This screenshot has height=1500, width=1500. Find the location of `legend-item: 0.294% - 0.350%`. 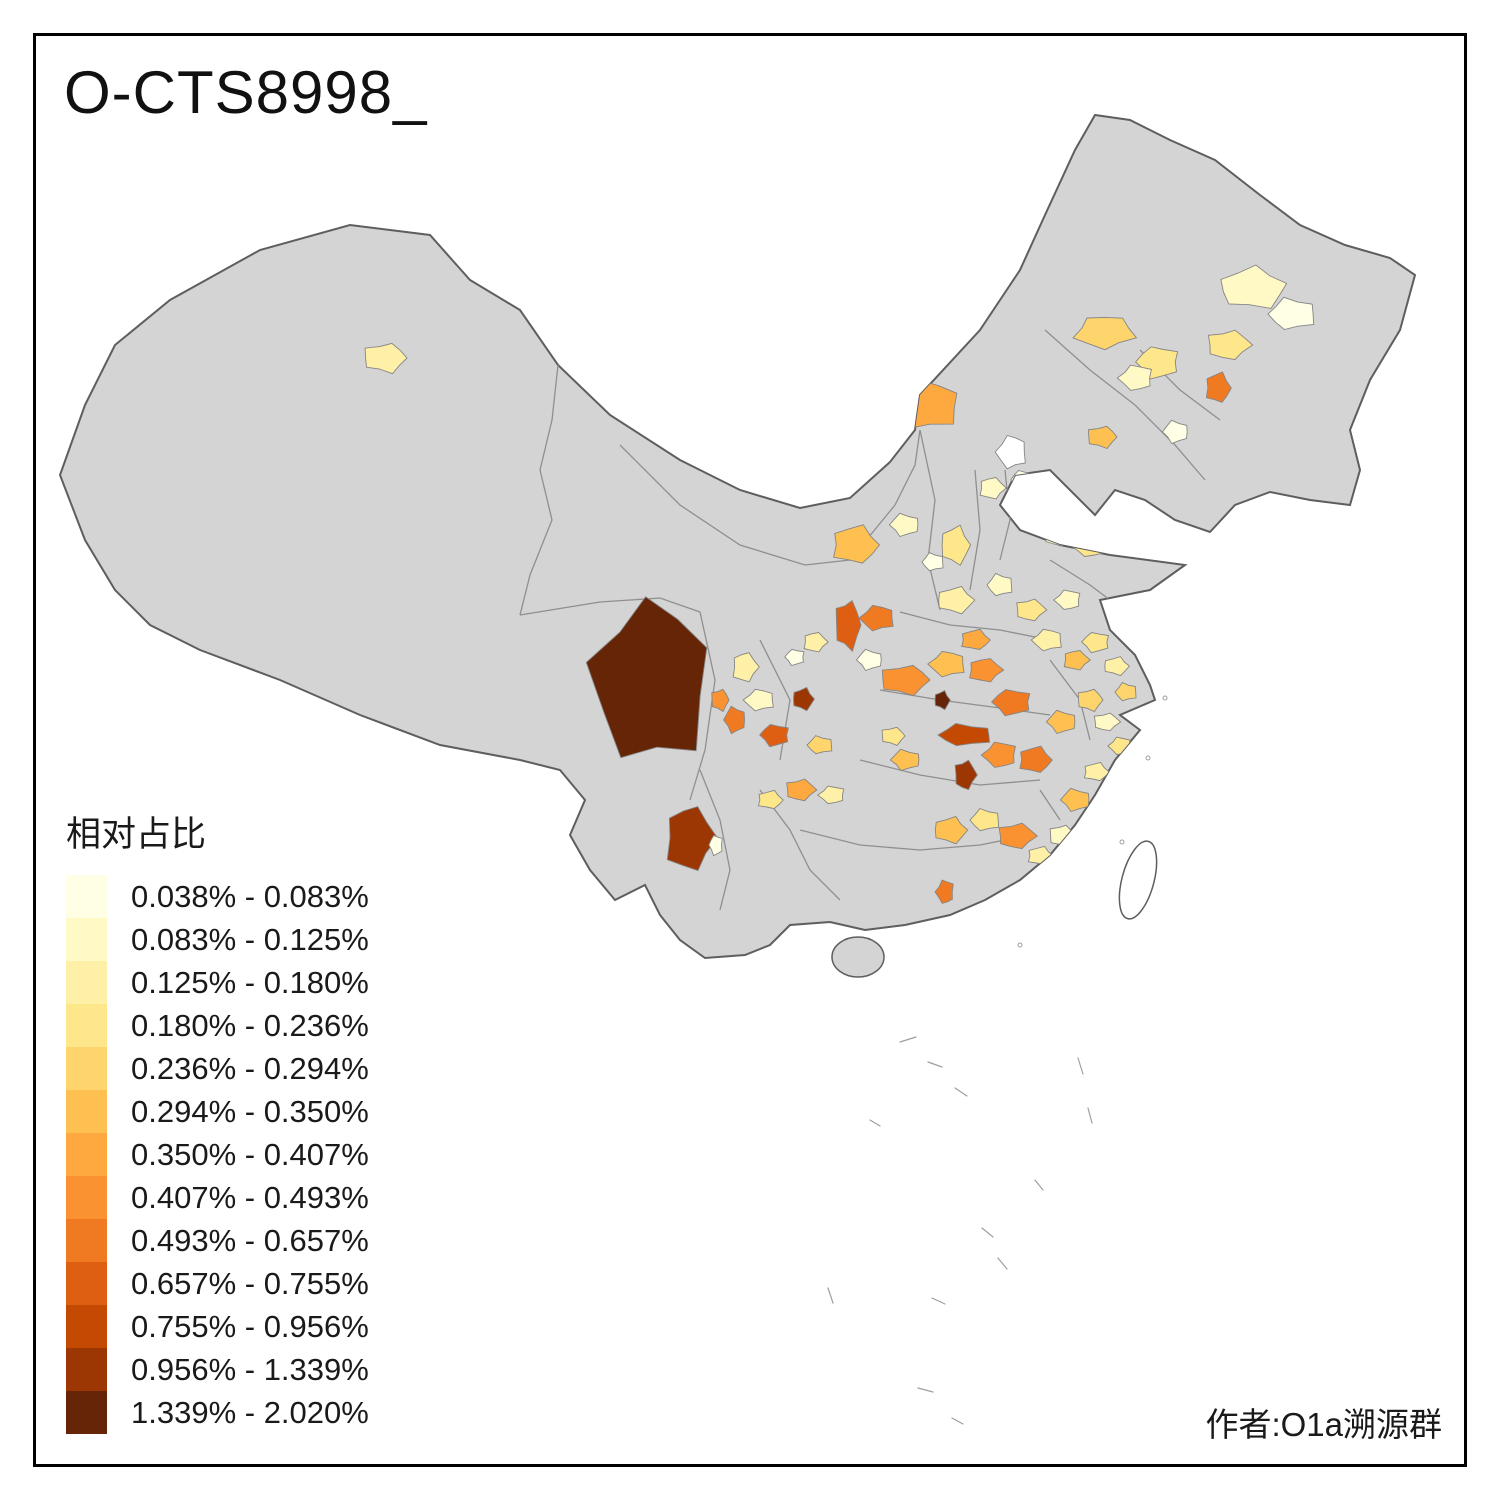

legend-item: 0.294% - 0.350% is located at coordinates (217, 1111).